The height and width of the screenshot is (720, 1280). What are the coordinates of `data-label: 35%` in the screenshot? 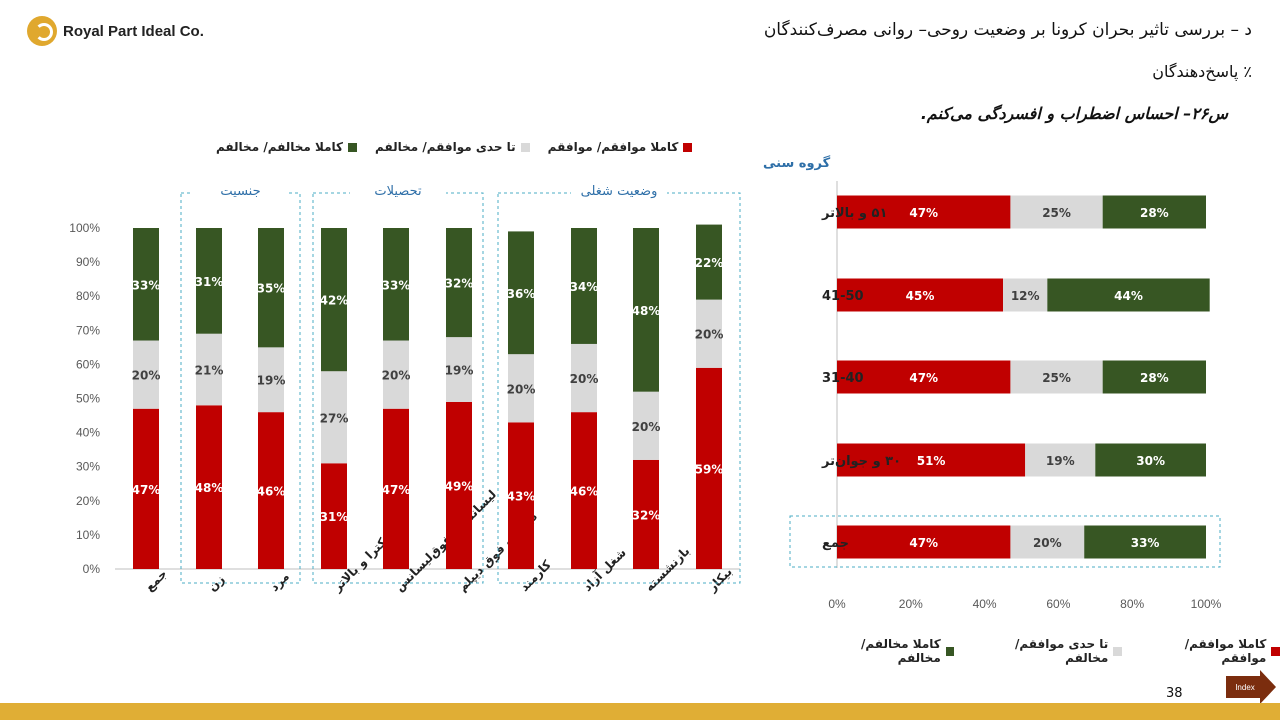 It's located at (271, 289).